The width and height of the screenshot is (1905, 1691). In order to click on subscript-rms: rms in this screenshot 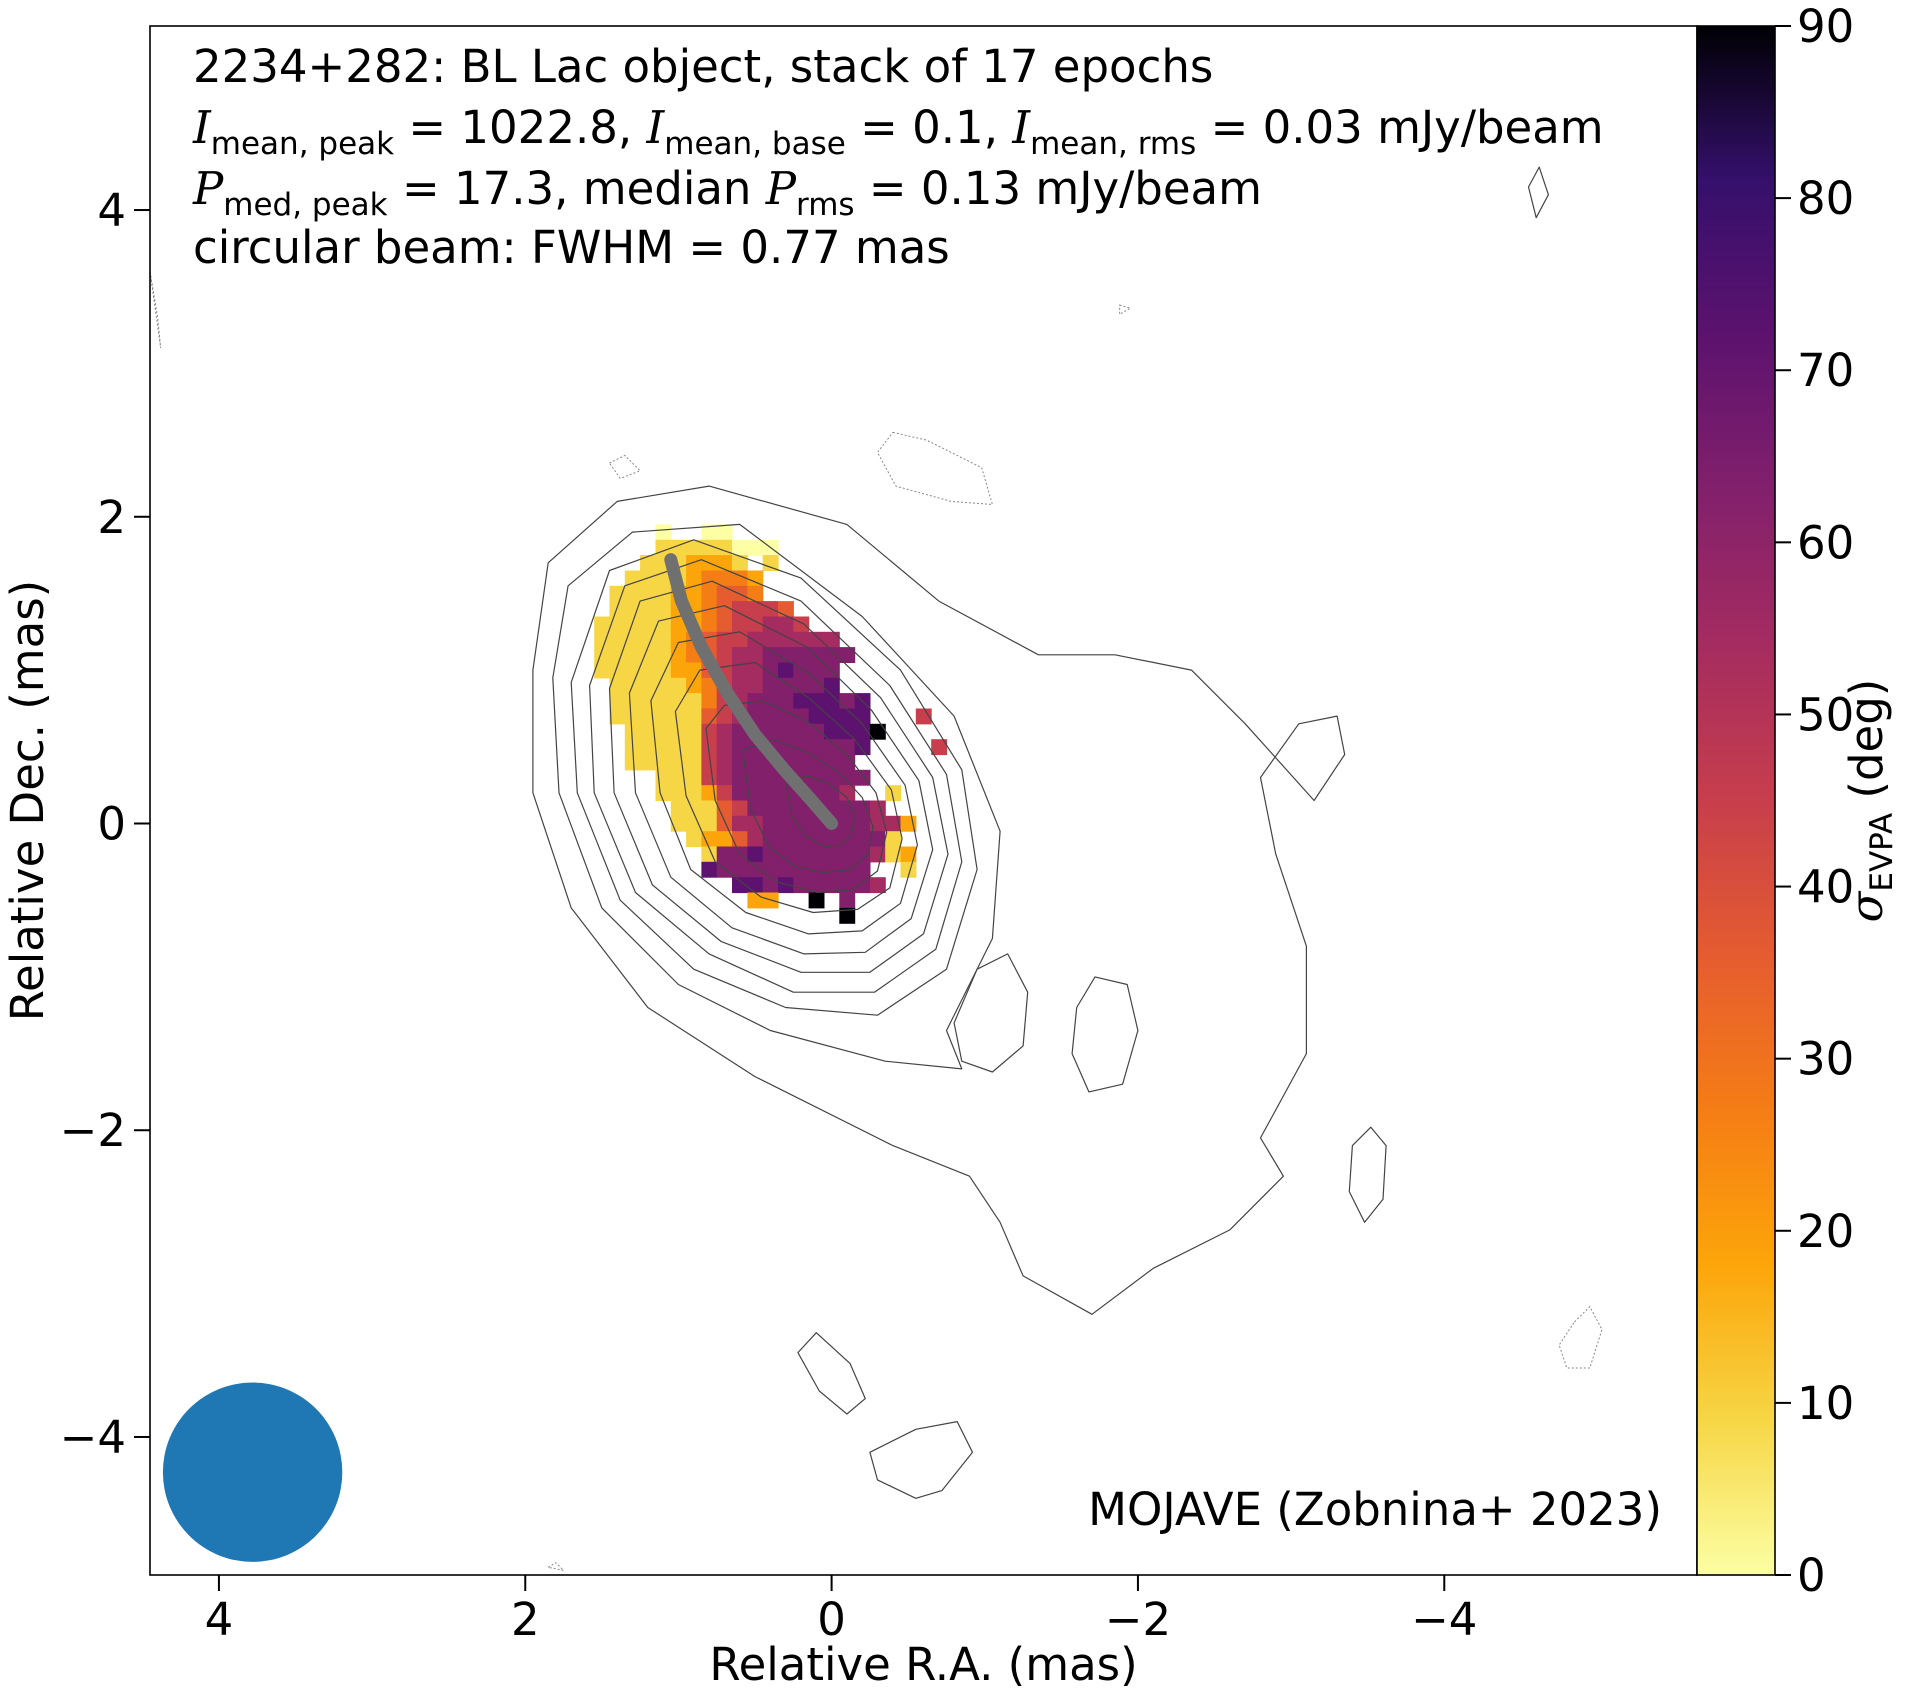, I will do `click(825, 204)`.